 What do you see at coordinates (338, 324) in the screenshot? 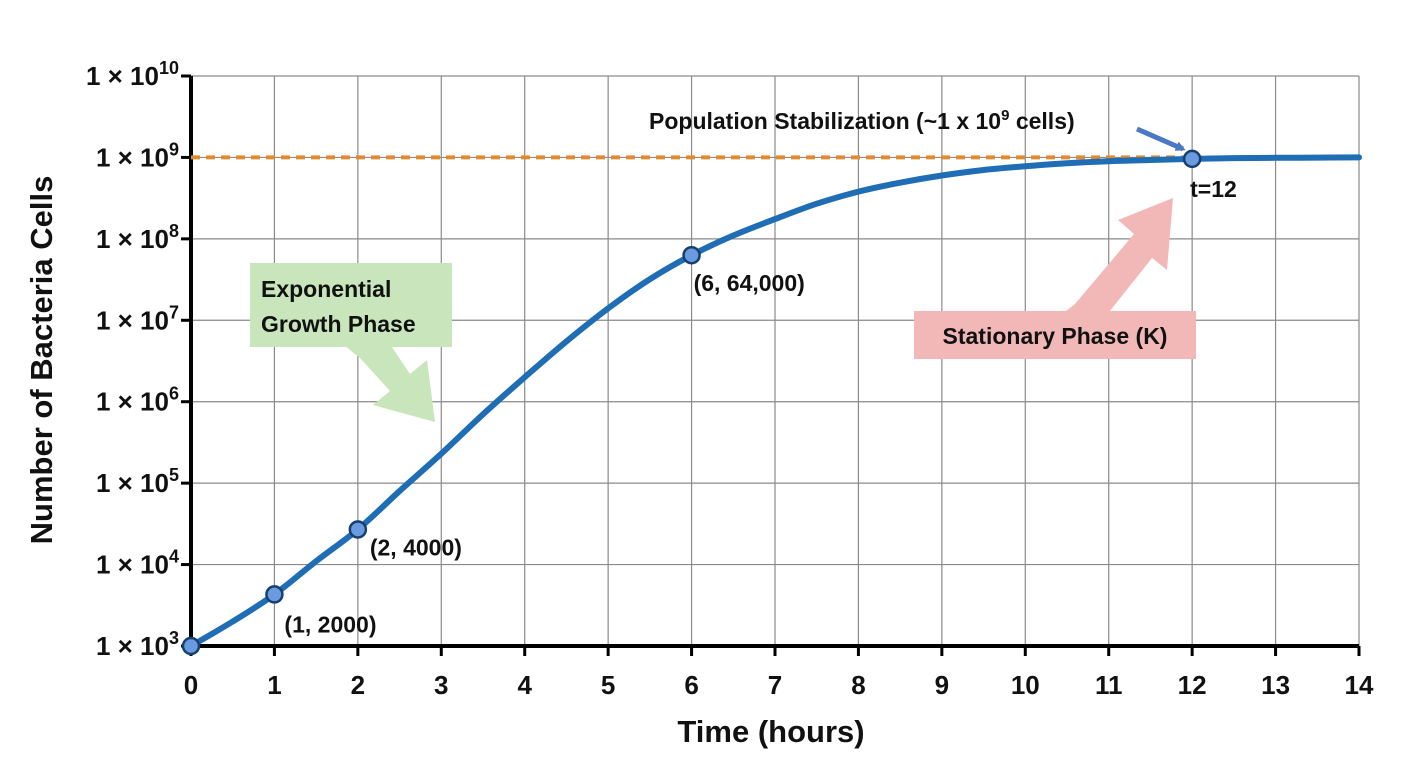
I see `exponential-phase-label-line2: Growth Phase` at bounding box center [338, 324].